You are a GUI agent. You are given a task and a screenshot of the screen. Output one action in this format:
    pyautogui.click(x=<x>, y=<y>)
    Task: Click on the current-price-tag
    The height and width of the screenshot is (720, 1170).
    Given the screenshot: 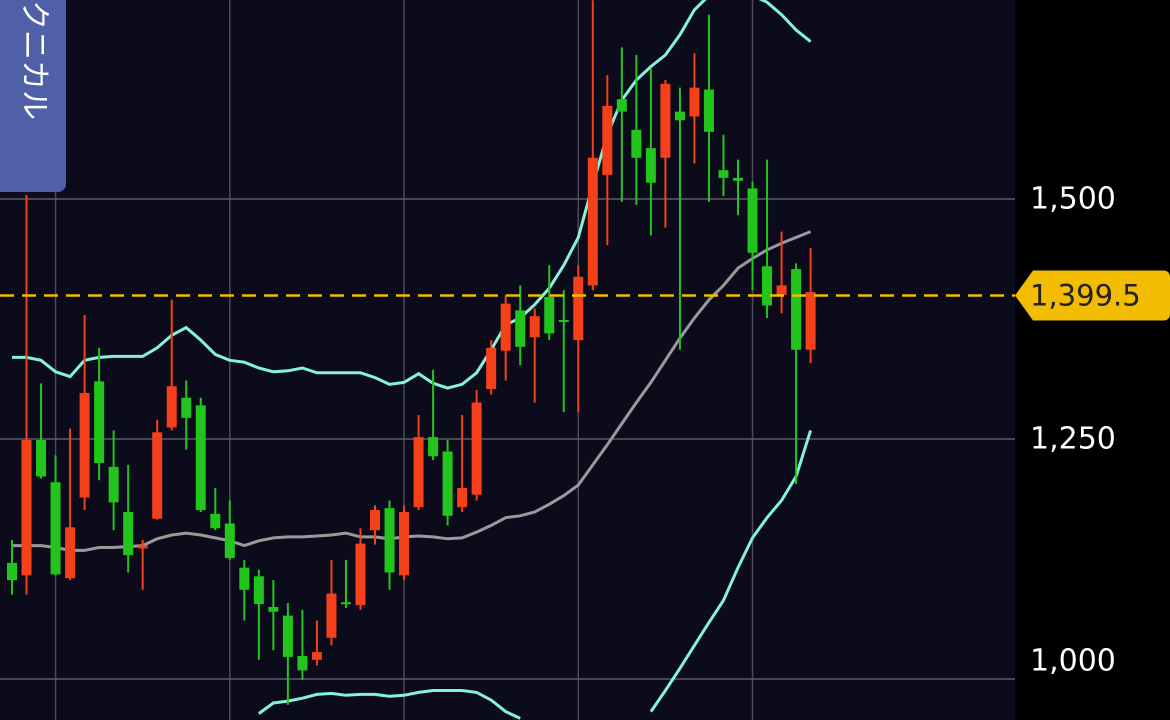 What is the action you would take?
    pyautogui.click(x=1092, y=295)
    